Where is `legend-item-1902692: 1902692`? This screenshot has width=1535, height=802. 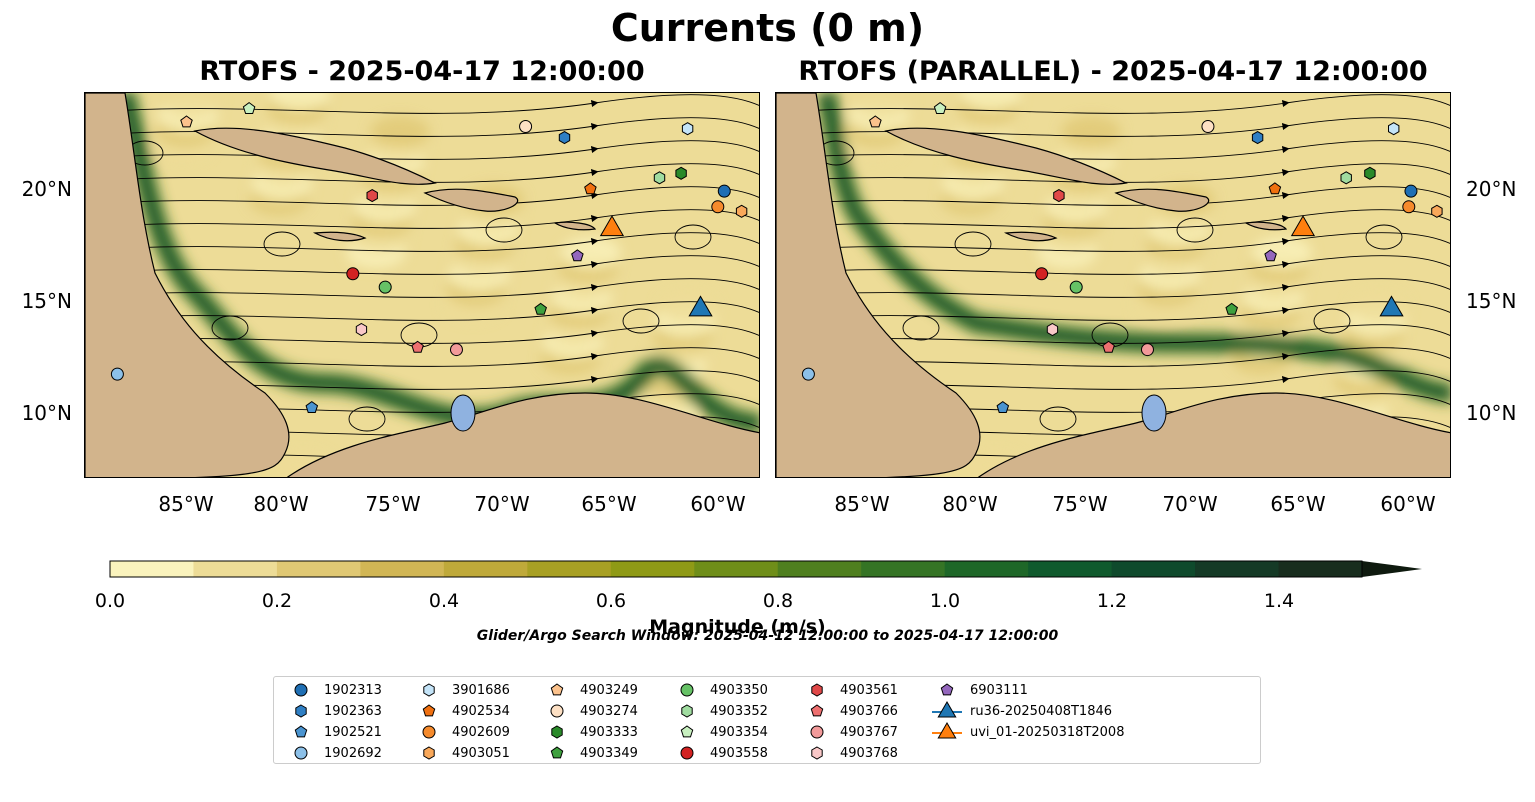
legend-item-1902692: 1902692 is located at coordinates (333, 753).